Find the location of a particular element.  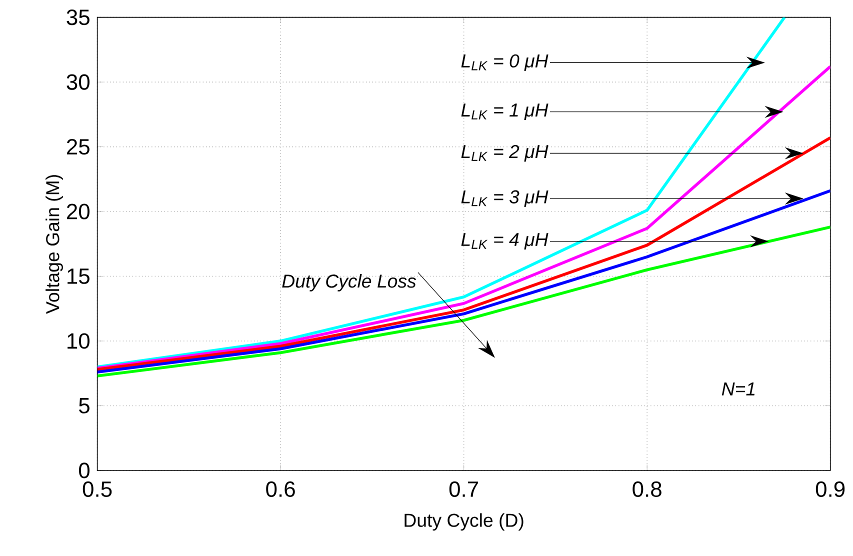

y-tick-label: 5 is located at coordinates (84, 406).